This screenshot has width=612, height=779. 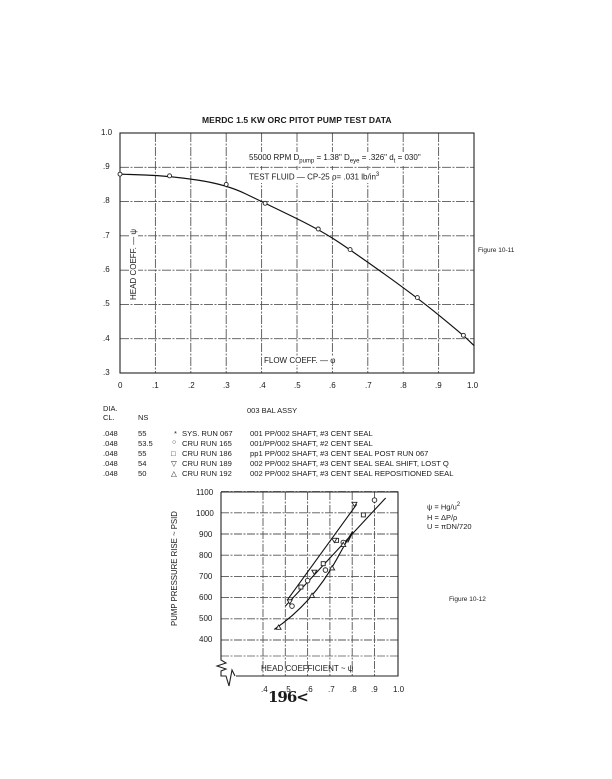 I want to click on axis-break-icon, so click(x=225, y=589).